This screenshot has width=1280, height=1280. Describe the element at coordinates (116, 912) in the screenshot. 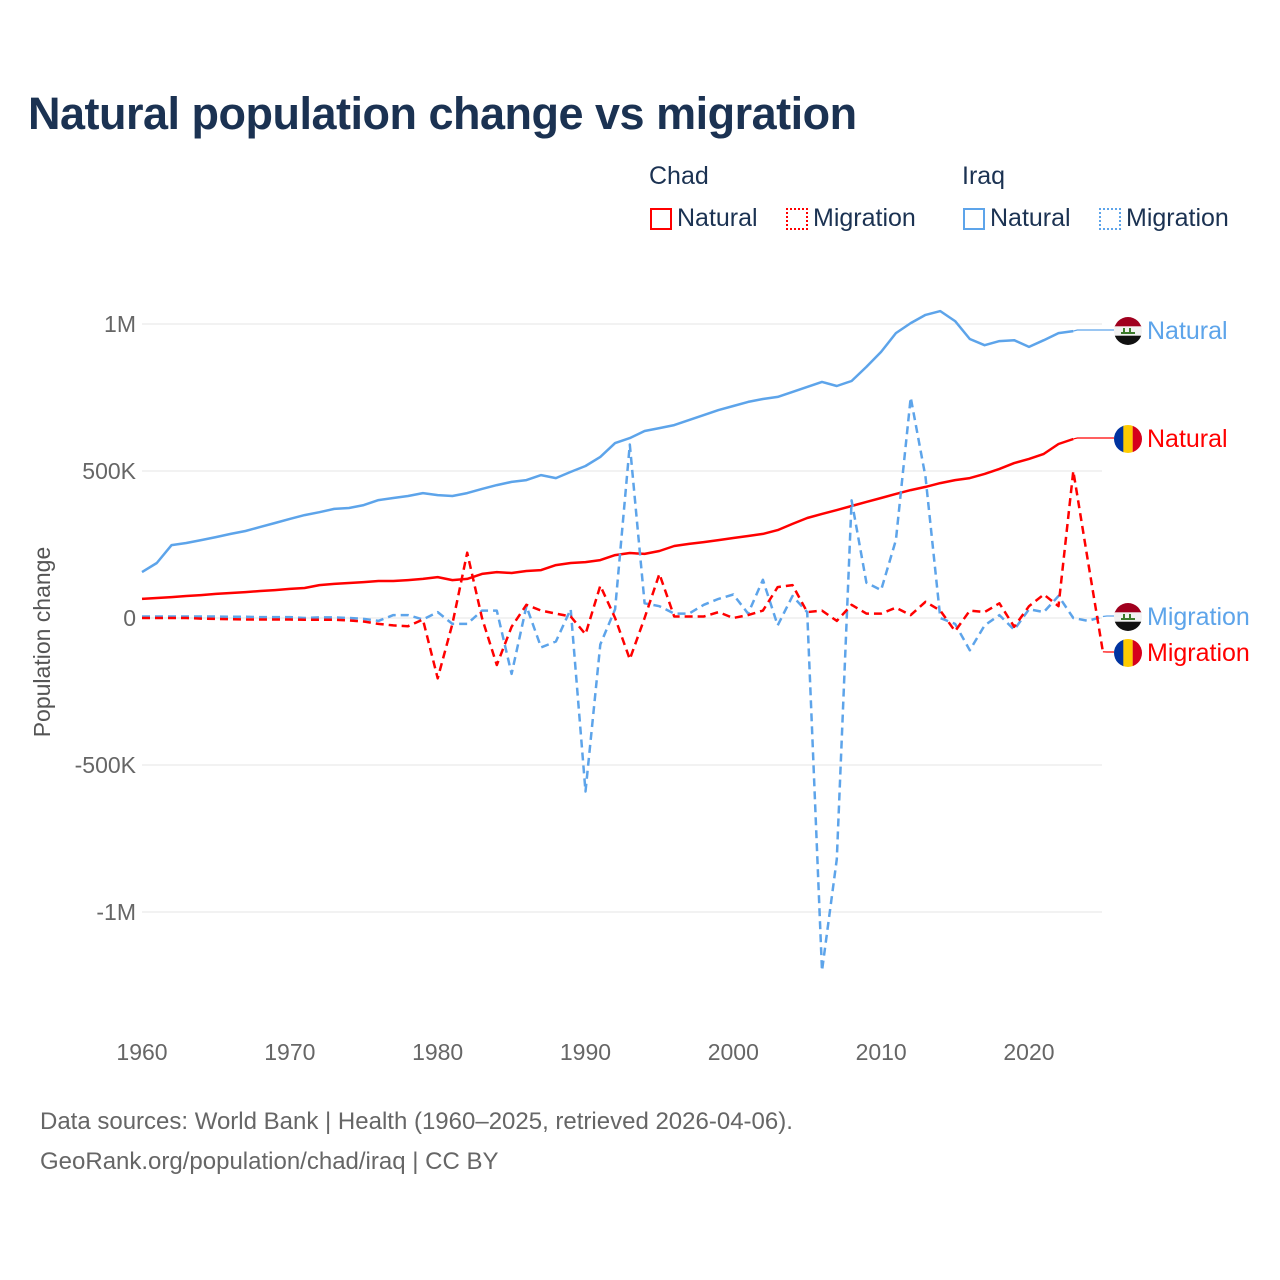

I see `y-tick-label: -1M` at that location.